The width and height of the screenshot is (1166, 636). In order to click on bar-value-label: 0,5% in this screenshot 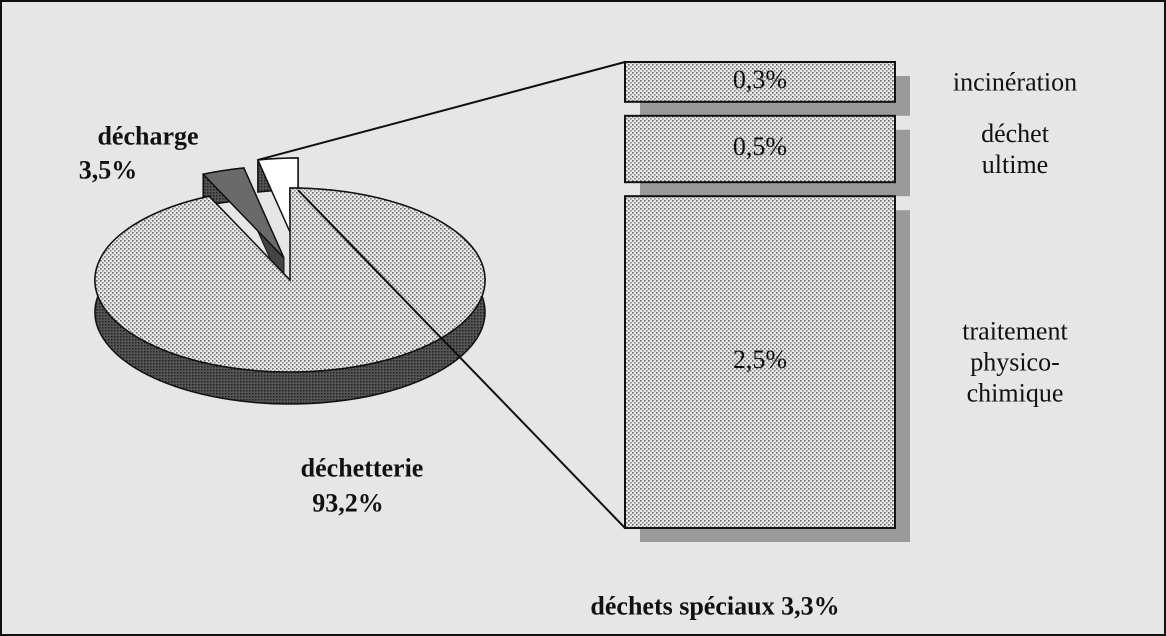, I will do `click(760, 146)`.